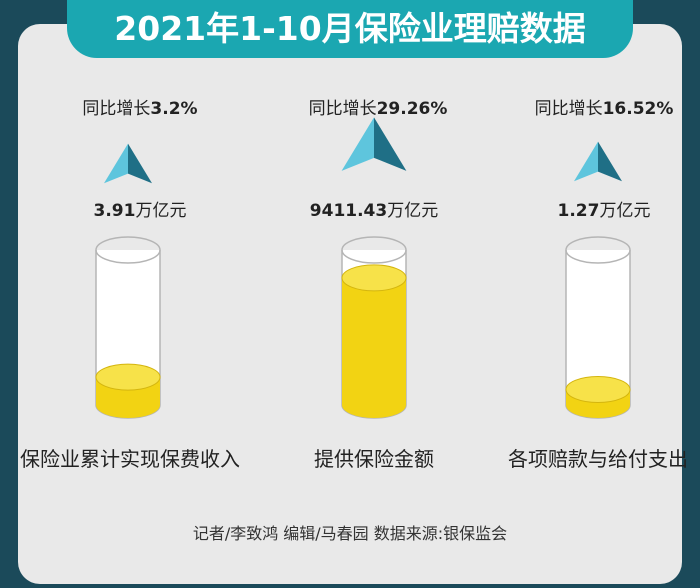 This screenshot has width=700, height=588. Describe the element at coordinates (116, 109) in the screenshot. I see `growth-prefix-1: 同比增长` at that location.